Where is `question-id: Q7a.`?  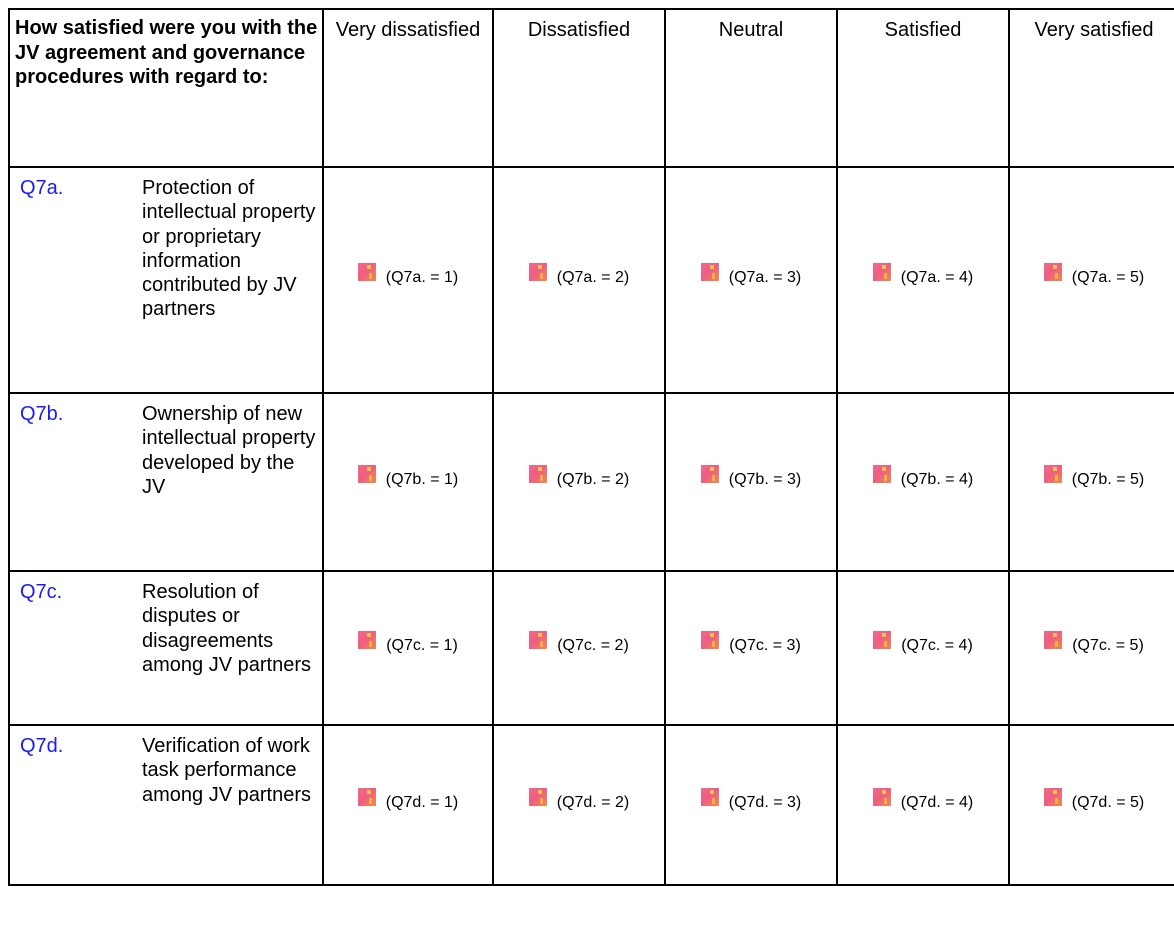 question-id: Q7a. is located at coordinates (42, 188).